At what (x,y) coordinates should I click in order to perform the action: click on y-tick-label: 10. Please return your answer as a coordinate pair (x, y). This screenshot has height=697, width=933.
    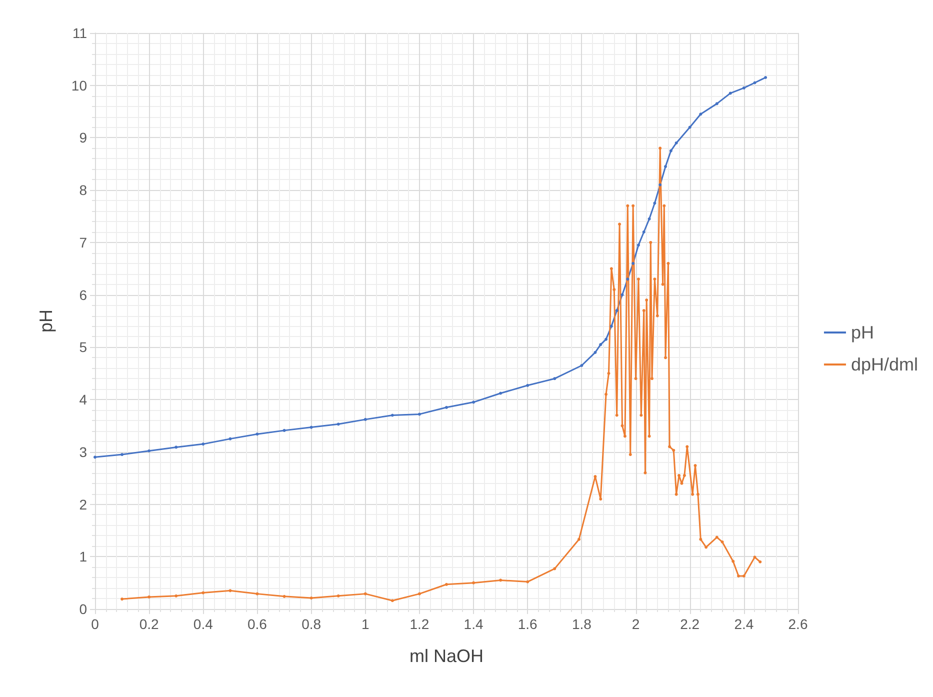
    Looking at the image, I should click on (79, 85).